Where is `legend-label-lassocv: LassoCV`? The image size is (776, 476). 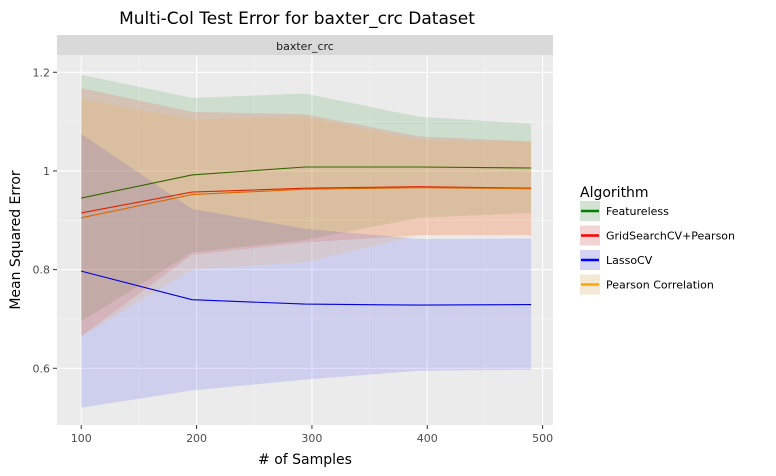
legend-label-lassocv: LassoCV is located at coordinates (629, 260).